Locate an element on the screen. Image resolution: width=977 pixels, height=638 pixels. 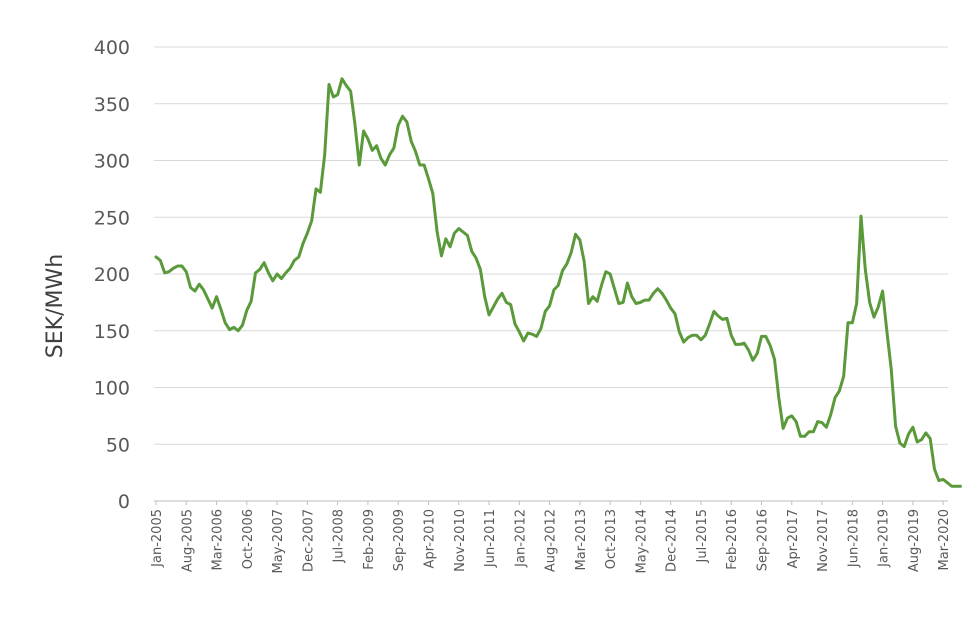
x-tick-label: Mar-2013 is located at coordinates (581, 539).